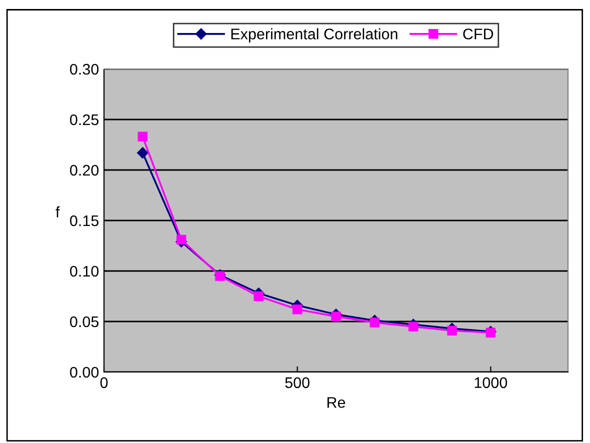 The height and width of the screenshot is (443, 590). What do you see at coordinates (478, 34) in the screenshot?
I see `legend-label: CFD` at bounding box center [478, 34].